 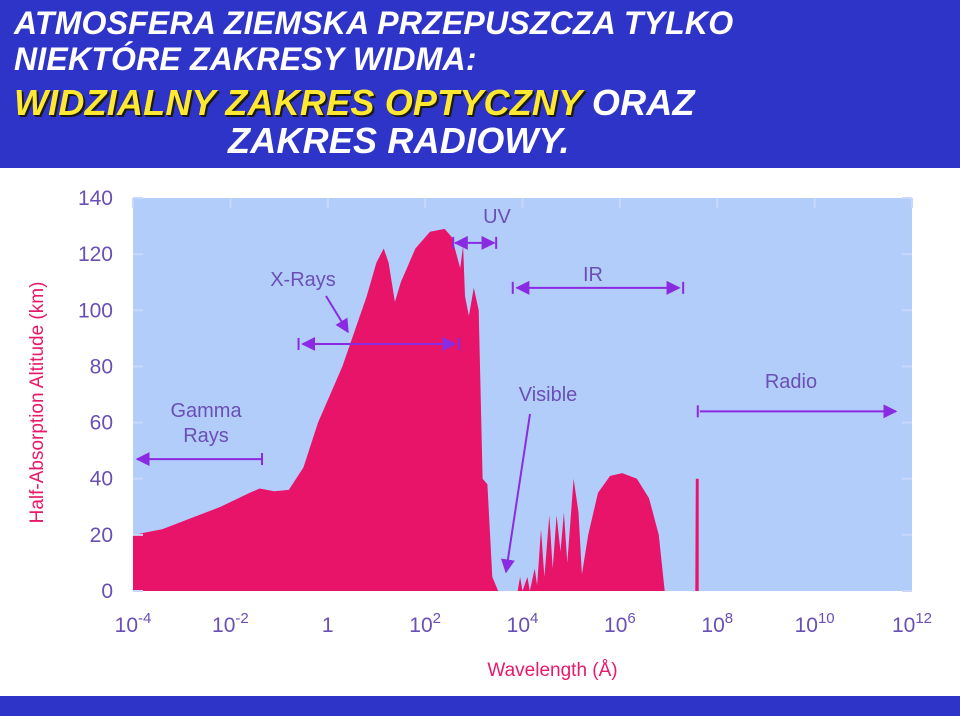 I want to click on visible-pointer-arrow, so click(x=515, y=493).